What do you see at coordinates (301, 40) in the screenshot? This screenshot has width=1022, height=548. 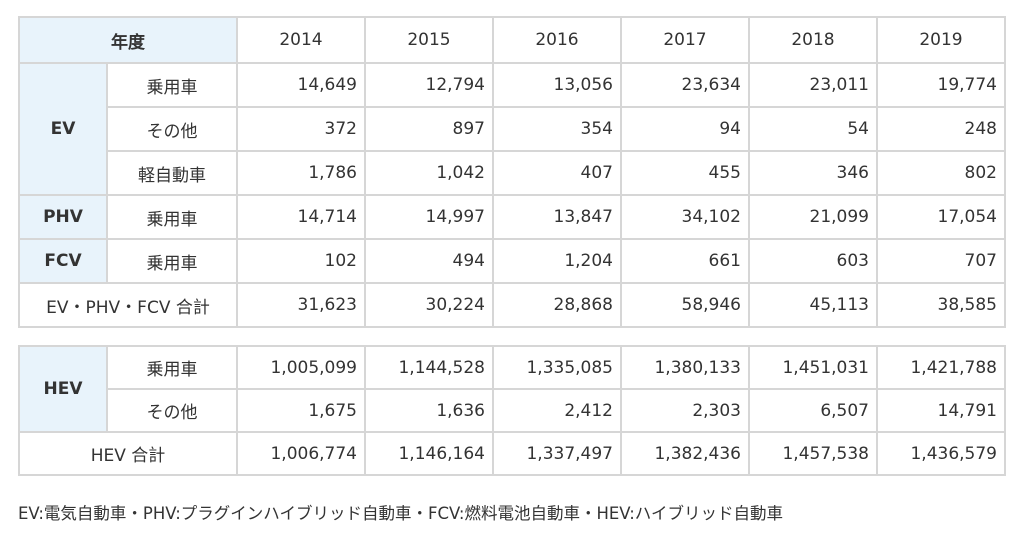 I see `year-cell: 2014` at bounding box center [301, 40].